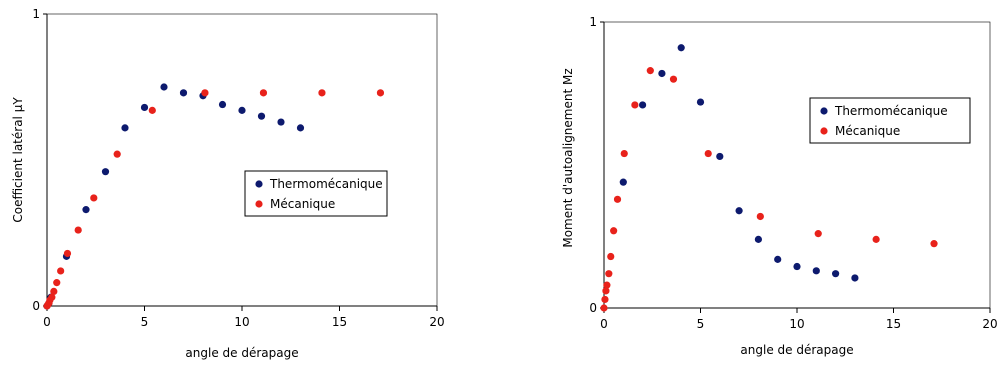 This screenshot has width=1002, height=365. What do you see at coordinates (18, 160) in the screenshot?
I see `y-axis-label: Coefficient latéral µY` at bounding box center [18, 160].